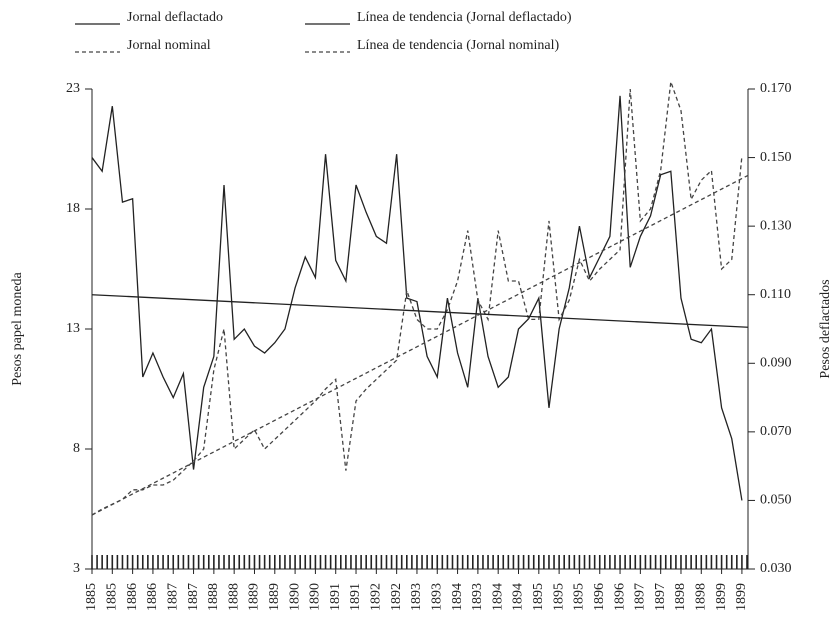 This screenshot has width=838, height=621. What do you see at coordinates (458, 45) in the screenshot?
I see `legend-label: Línea de tendencia (Jornal nominal)` at bounding box center [458, 45].